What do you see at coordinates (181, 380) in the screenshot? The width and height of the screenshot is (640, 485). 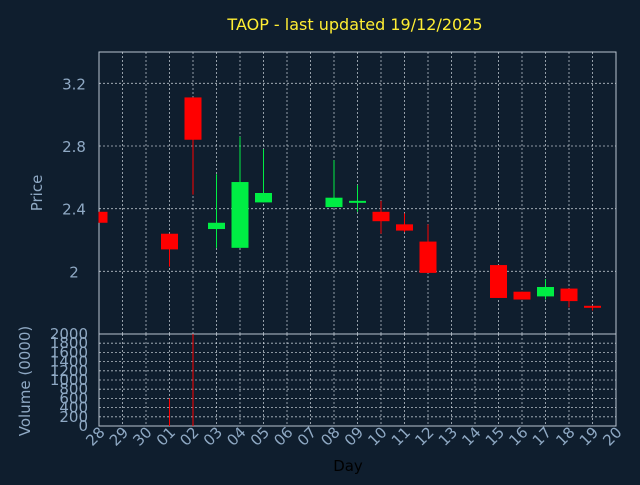 I see `volume-bars` at bounding box center [181, 380].